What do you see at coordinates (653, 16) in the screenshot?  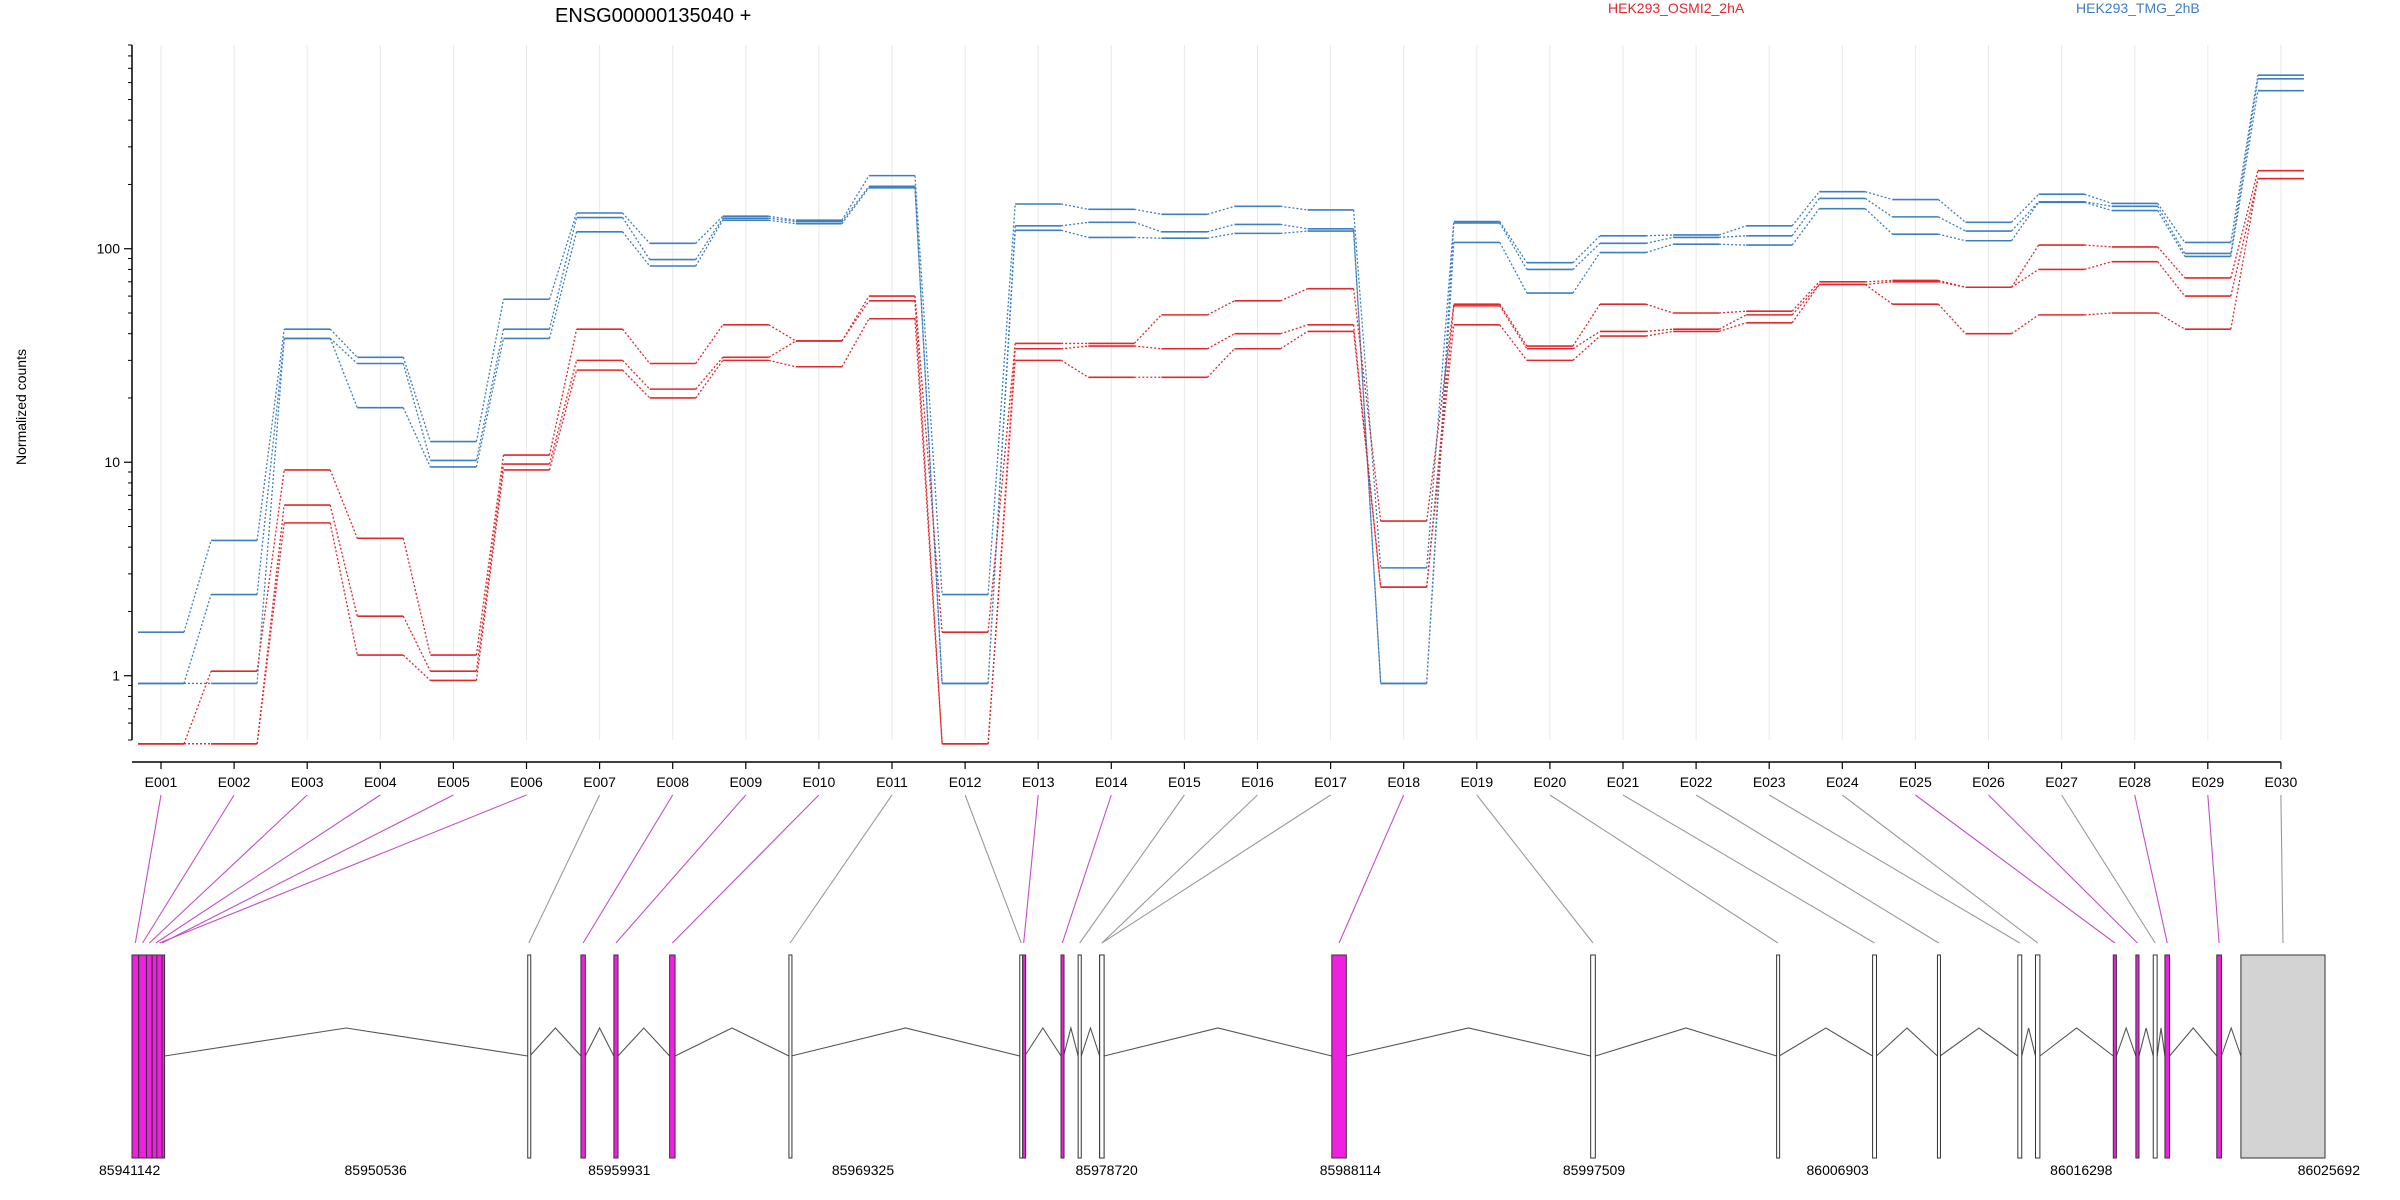 I see `chart-title: ENSG00000135040 +` at bounding box center [653, 16].